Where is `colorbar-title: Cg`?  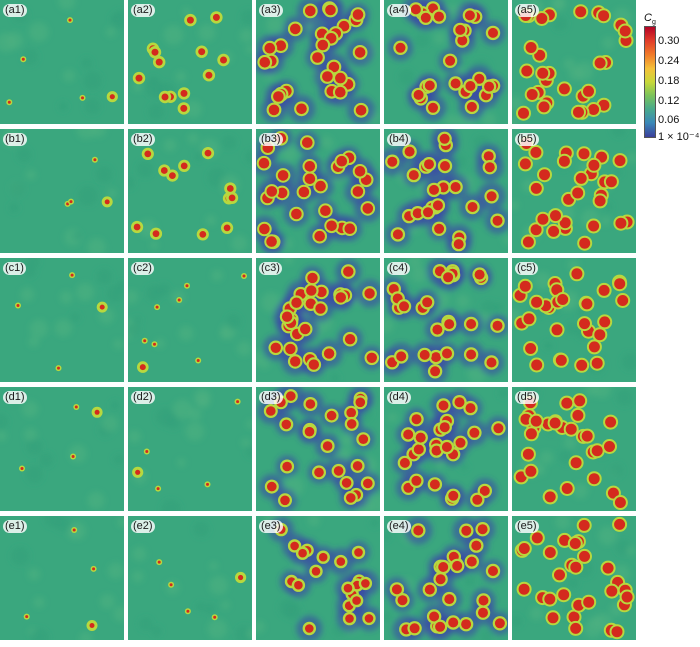
colorbar-title: Cg is located at coordinates (650, 19).